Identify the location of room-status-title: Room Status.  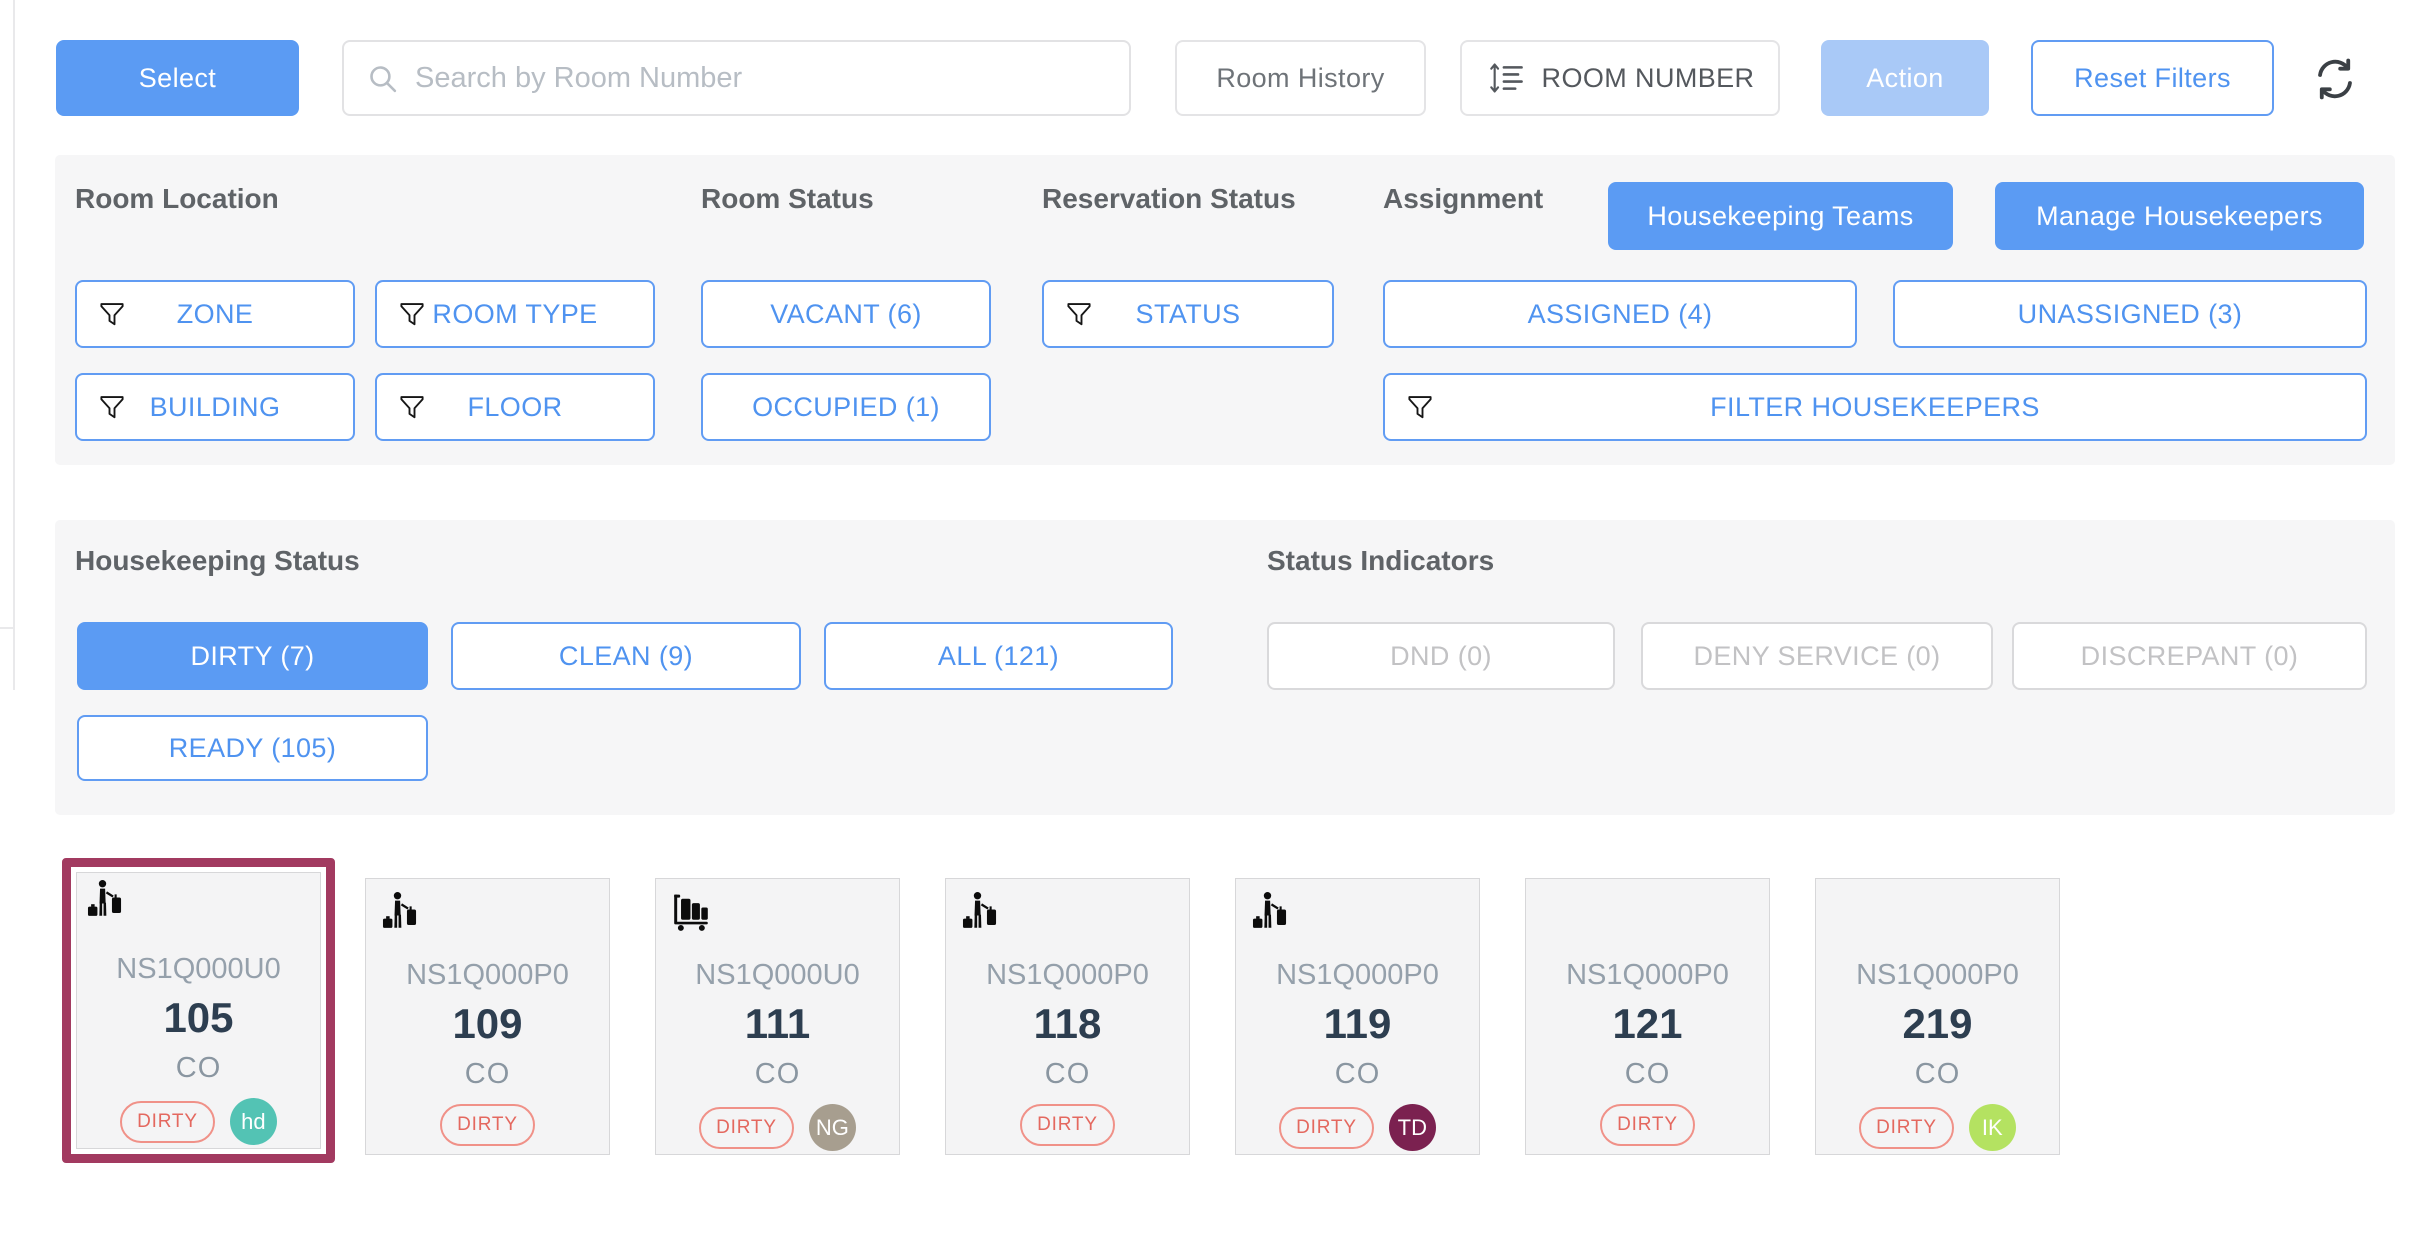
(787, 198).